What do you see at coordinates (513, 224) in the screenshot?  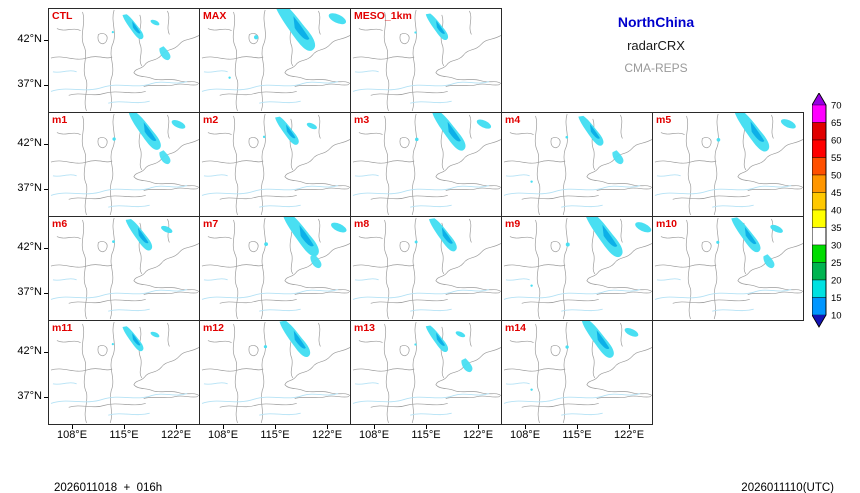 I see `panel-label: m9` at bounding box center [513, 224].